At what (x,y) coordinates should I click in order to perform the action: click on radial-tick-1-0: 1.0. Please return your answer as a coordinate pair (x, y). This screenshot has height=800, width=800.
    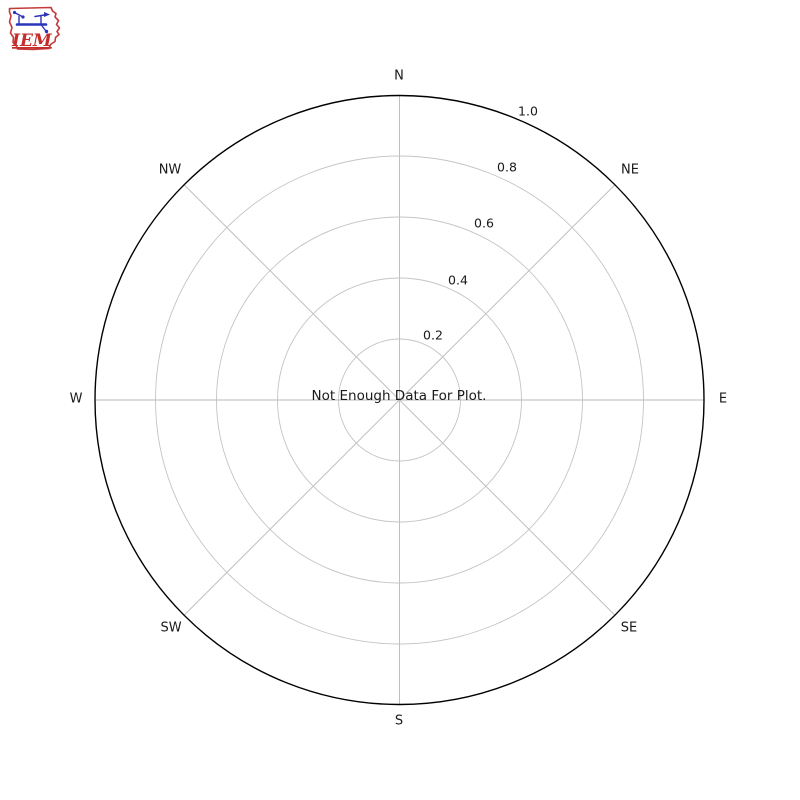
    Looking at the image, I should click on (528, 111).